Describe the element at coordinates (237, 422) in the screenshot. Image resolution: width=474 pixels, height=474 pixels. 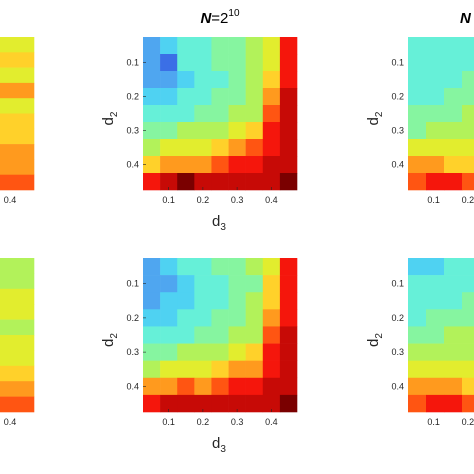
I see `x-tick-label: 0.3` at that location.